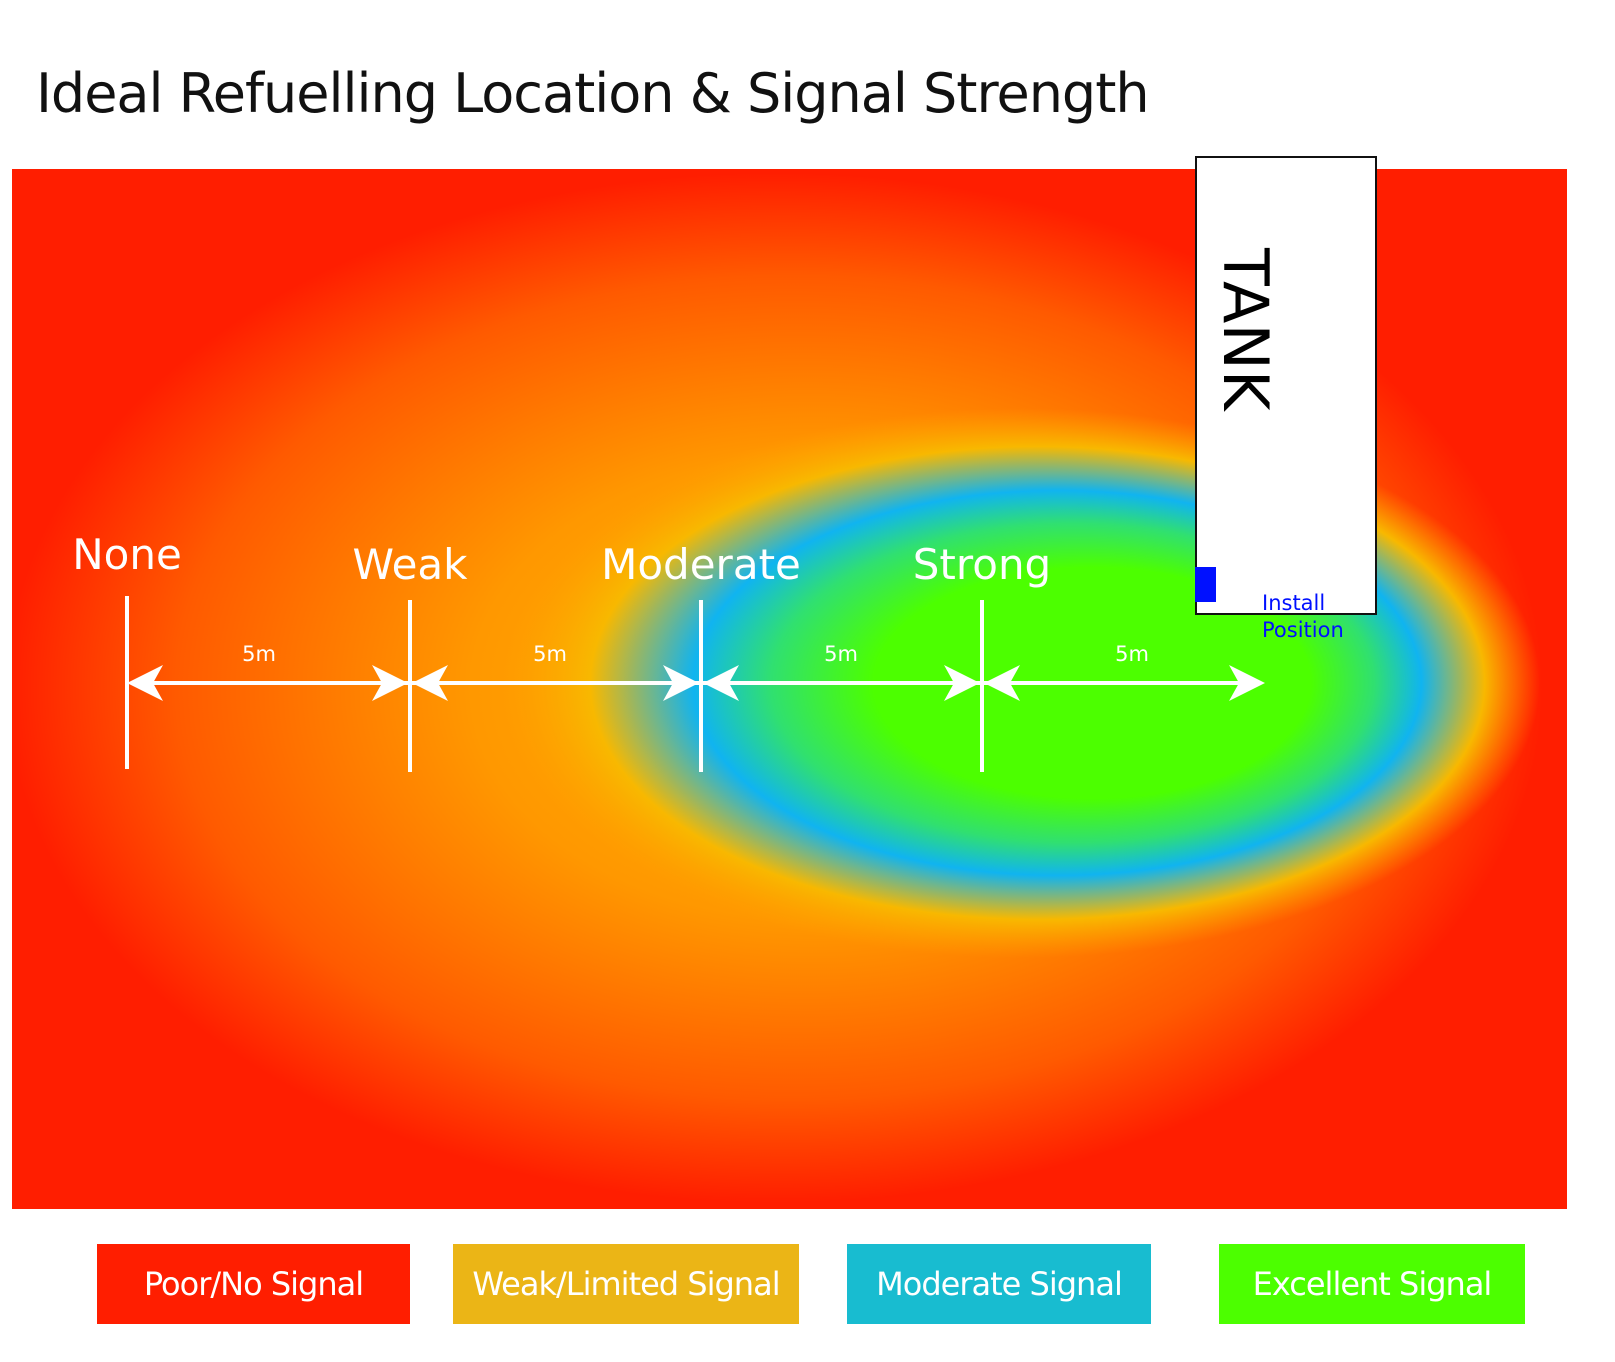 This screenshot has height=1362, width=1615. What do you see at coordinates (127, 554) in the screenshot?
I see `marker-label-none: None` at bounding box center [127, 554].